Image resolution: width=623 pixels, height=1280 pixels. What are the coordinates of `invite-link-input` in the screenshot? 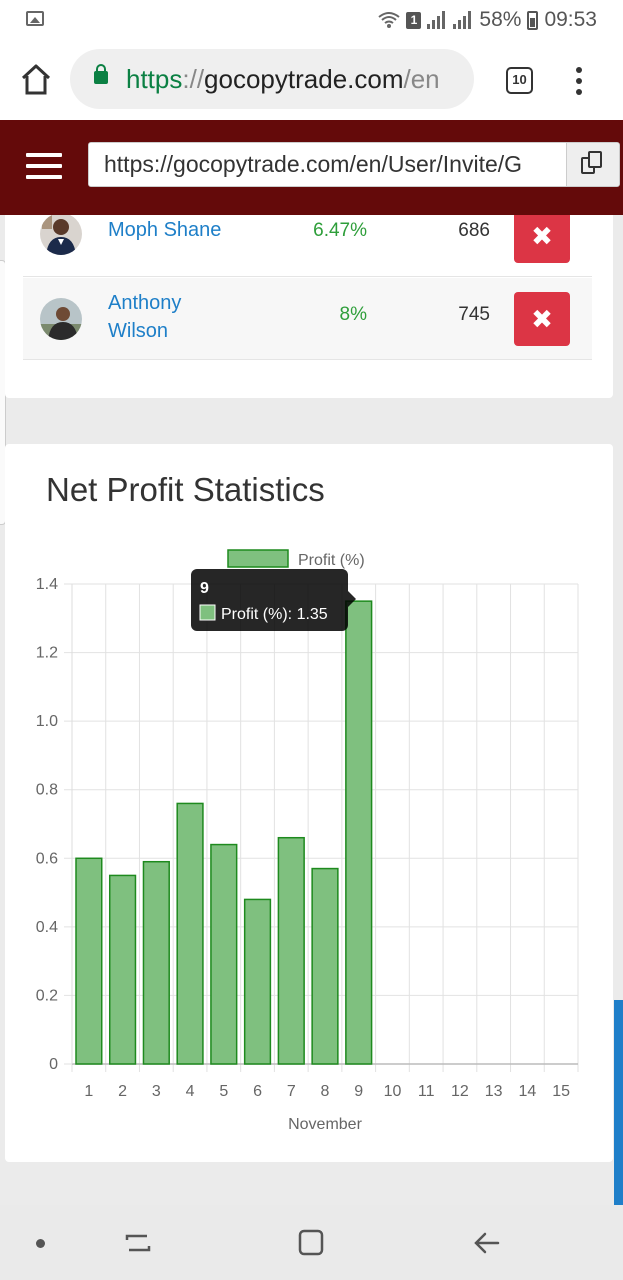 It's located at (328, 164).